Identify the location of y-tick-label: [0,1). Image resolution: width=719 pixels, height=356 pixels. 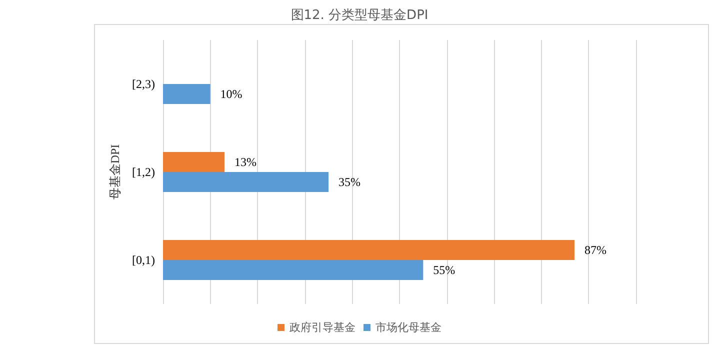
(143, 260).